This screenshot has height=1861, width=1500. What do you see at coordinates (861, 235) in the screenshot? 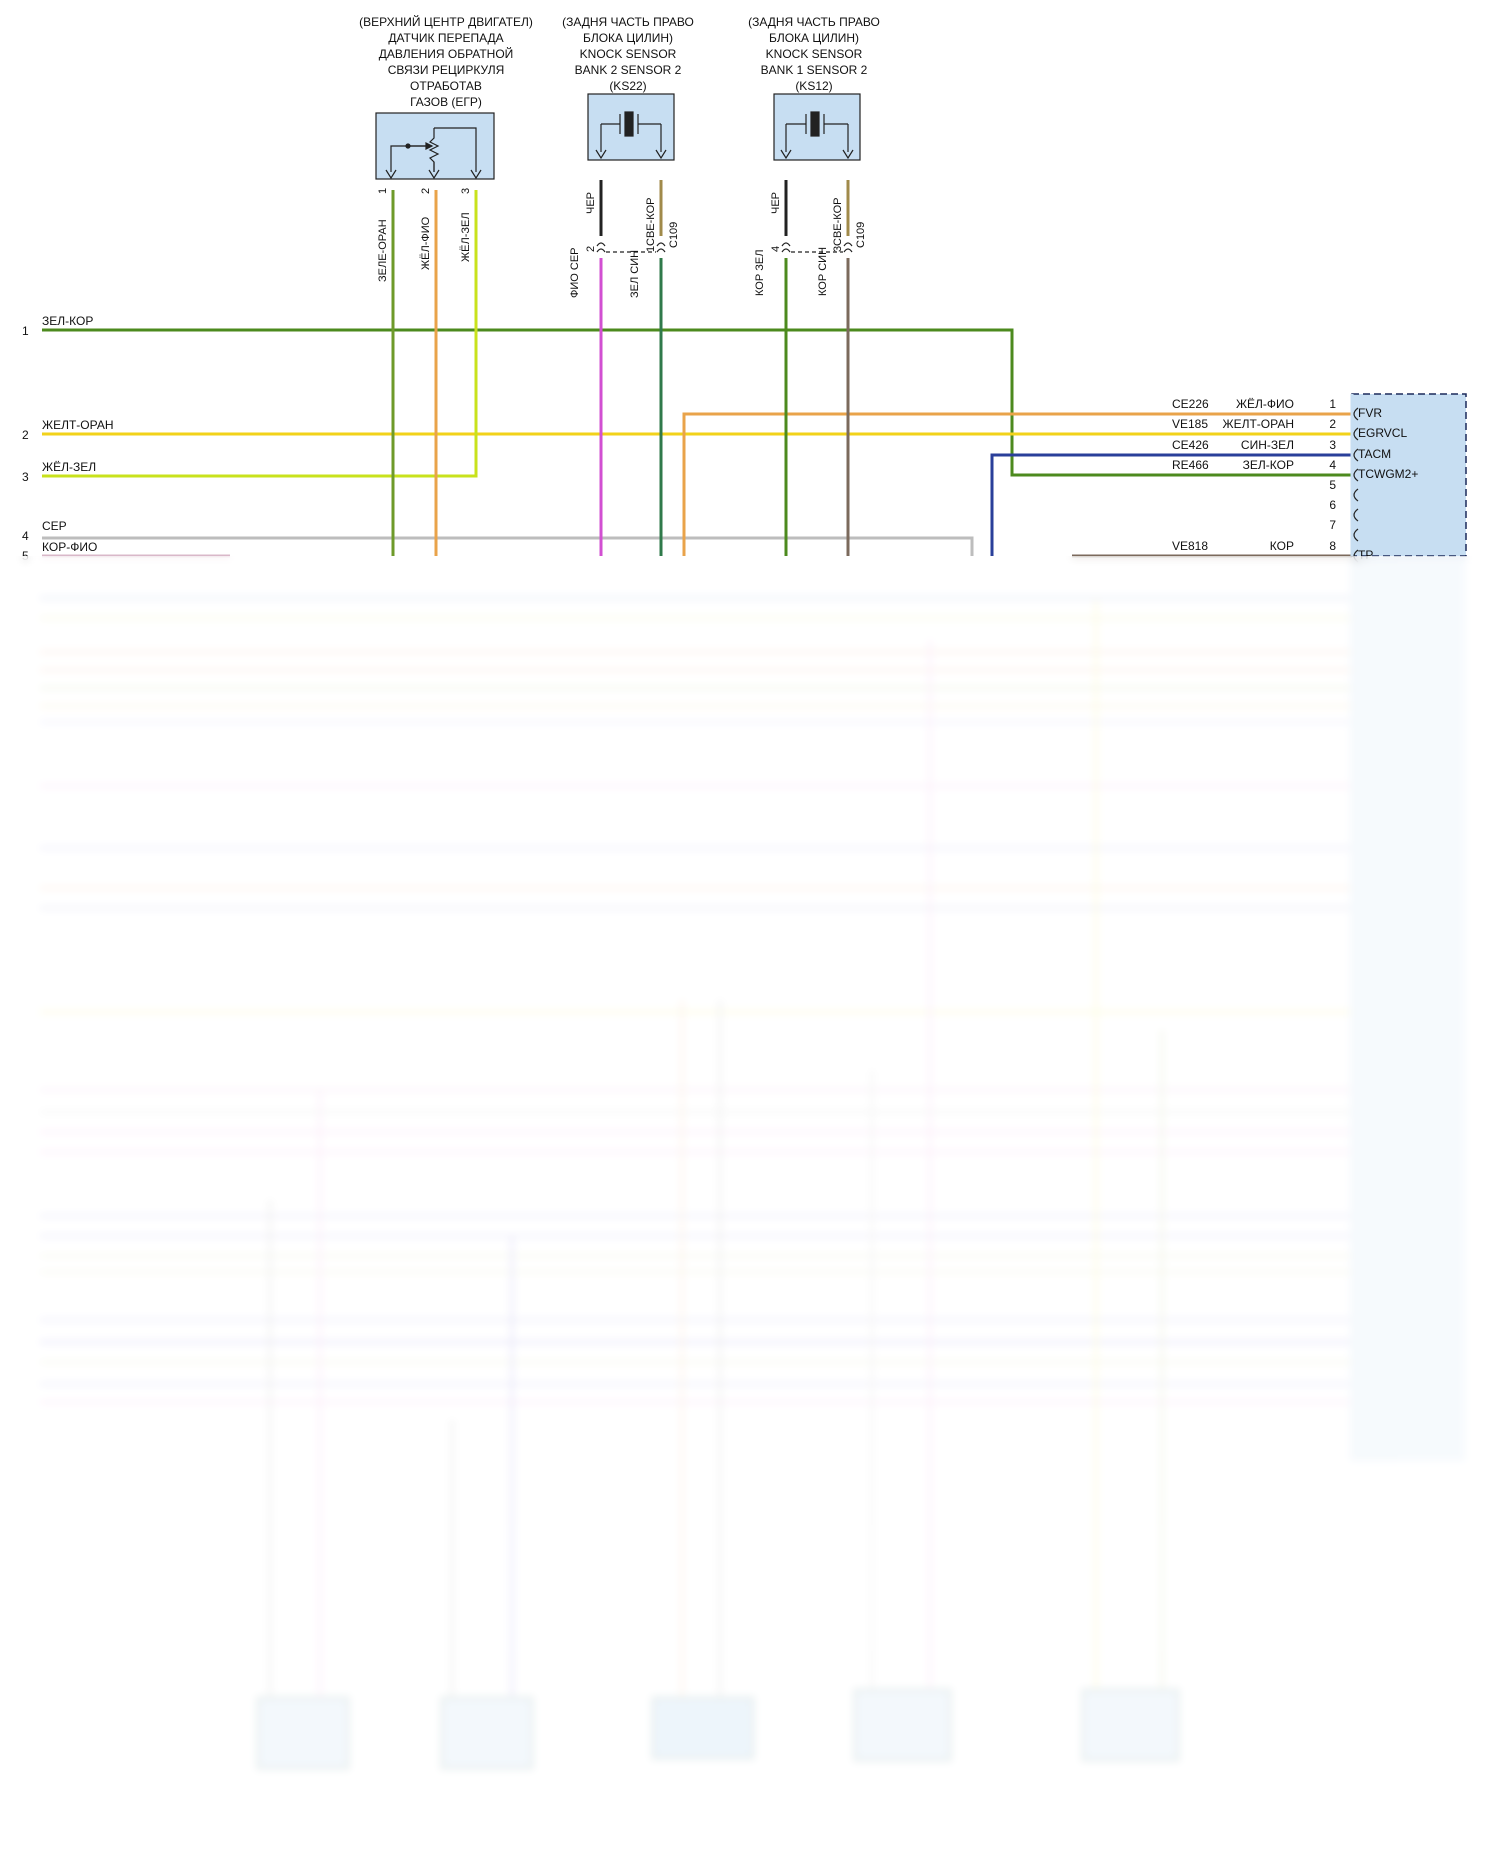
I see `ks12-connector: C109` at bounding box center [861, 235].